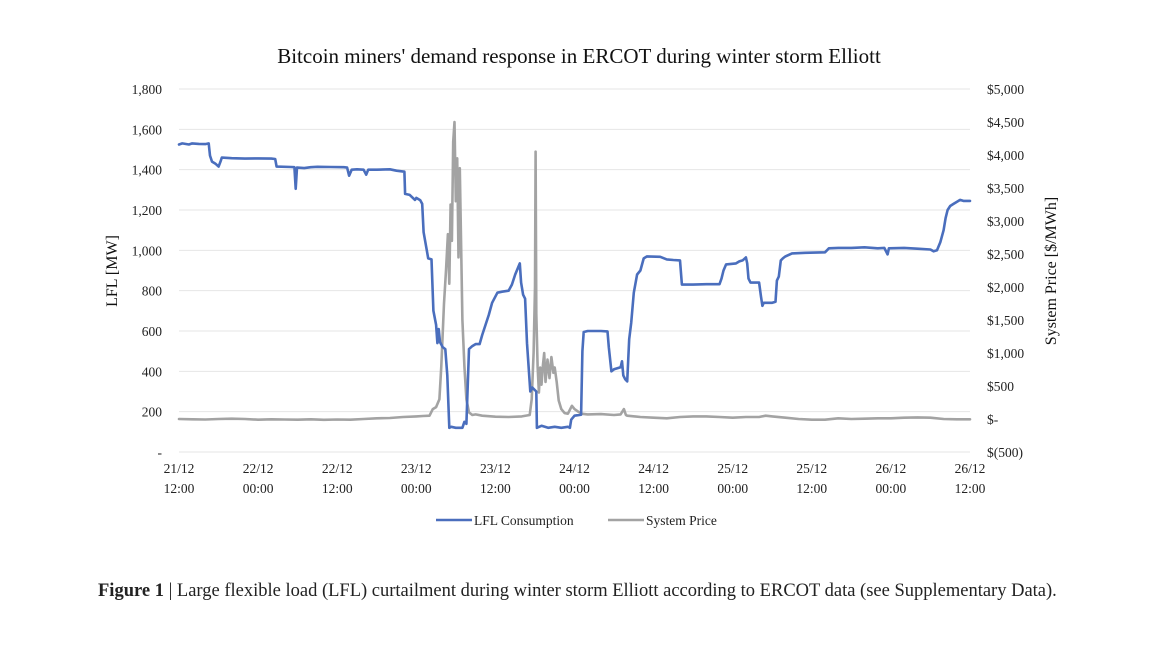 The width and height of the screenshot is (1171, 658). What do you see at coordinates (147, 89) in the screenshot?
I see `y-tick-label: 1,800` at bounding box center [147, 89].